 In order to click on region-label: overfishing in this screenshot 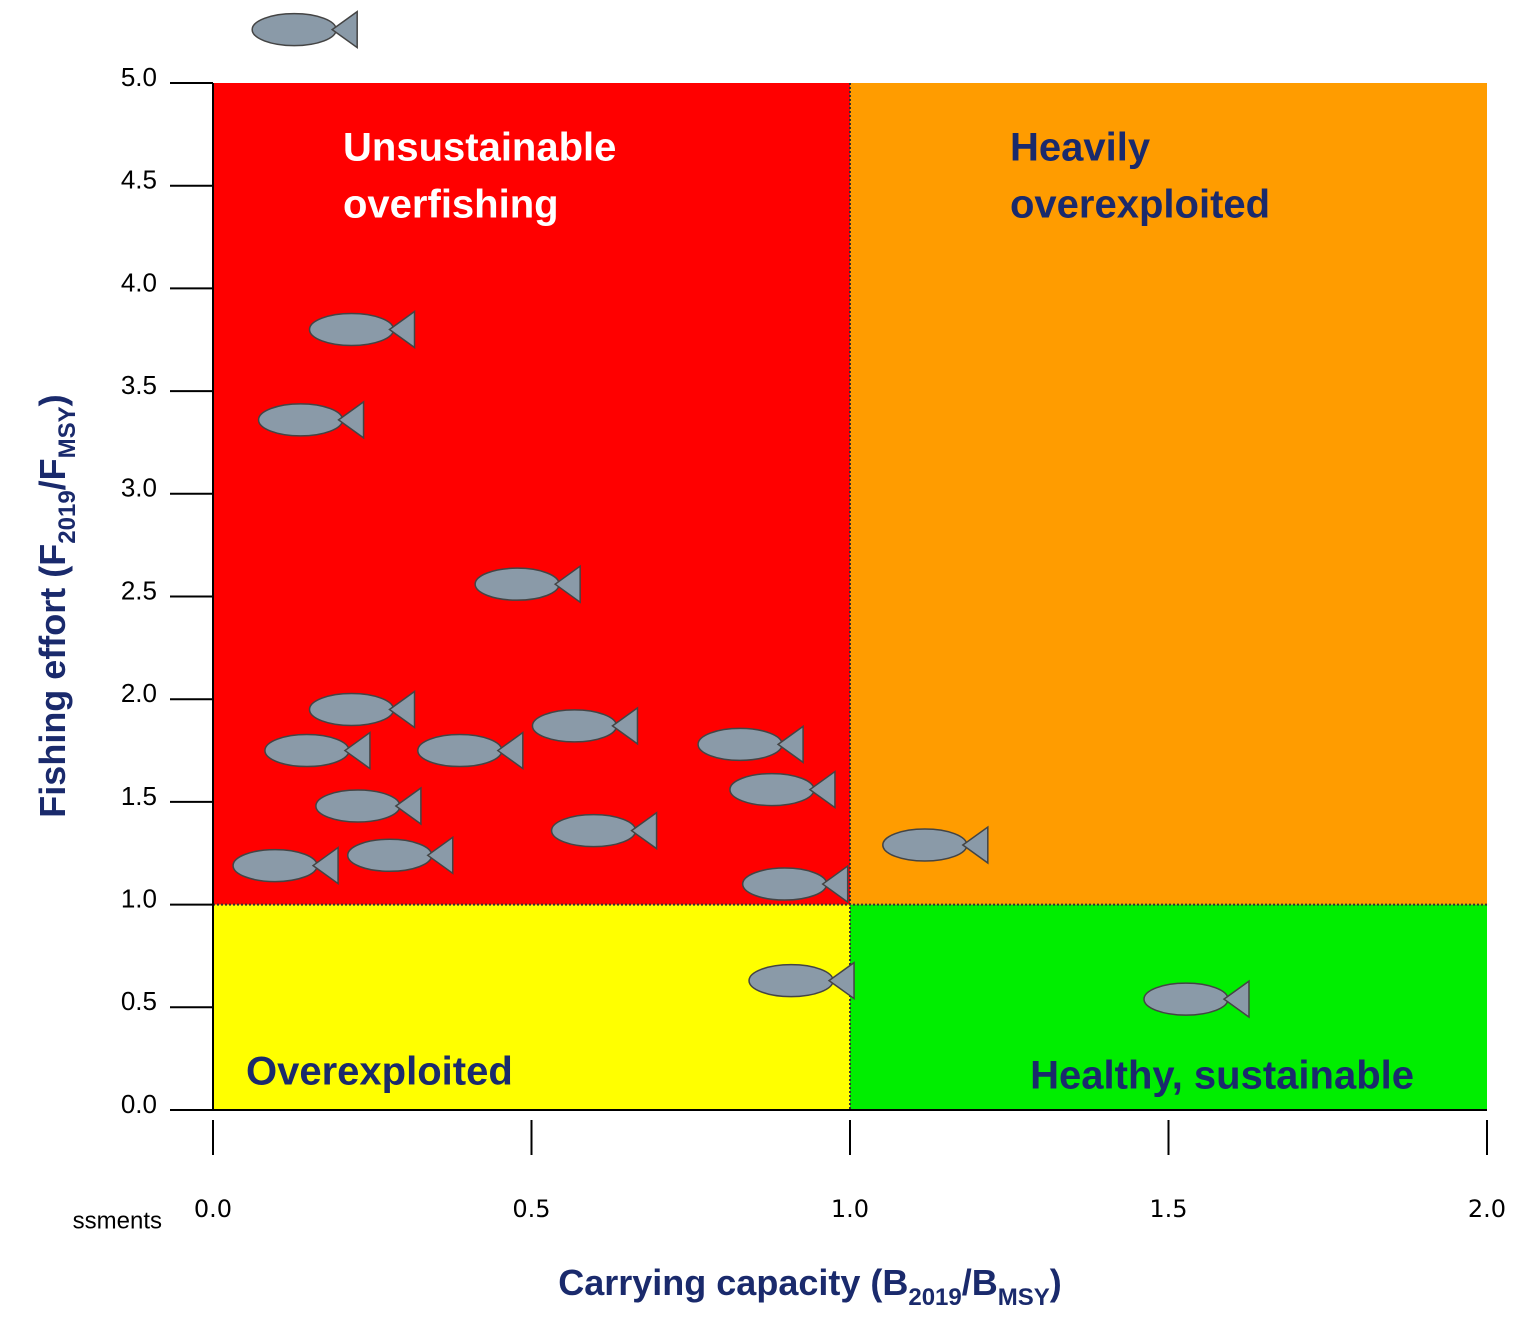, I will do `click(451, 205)`.